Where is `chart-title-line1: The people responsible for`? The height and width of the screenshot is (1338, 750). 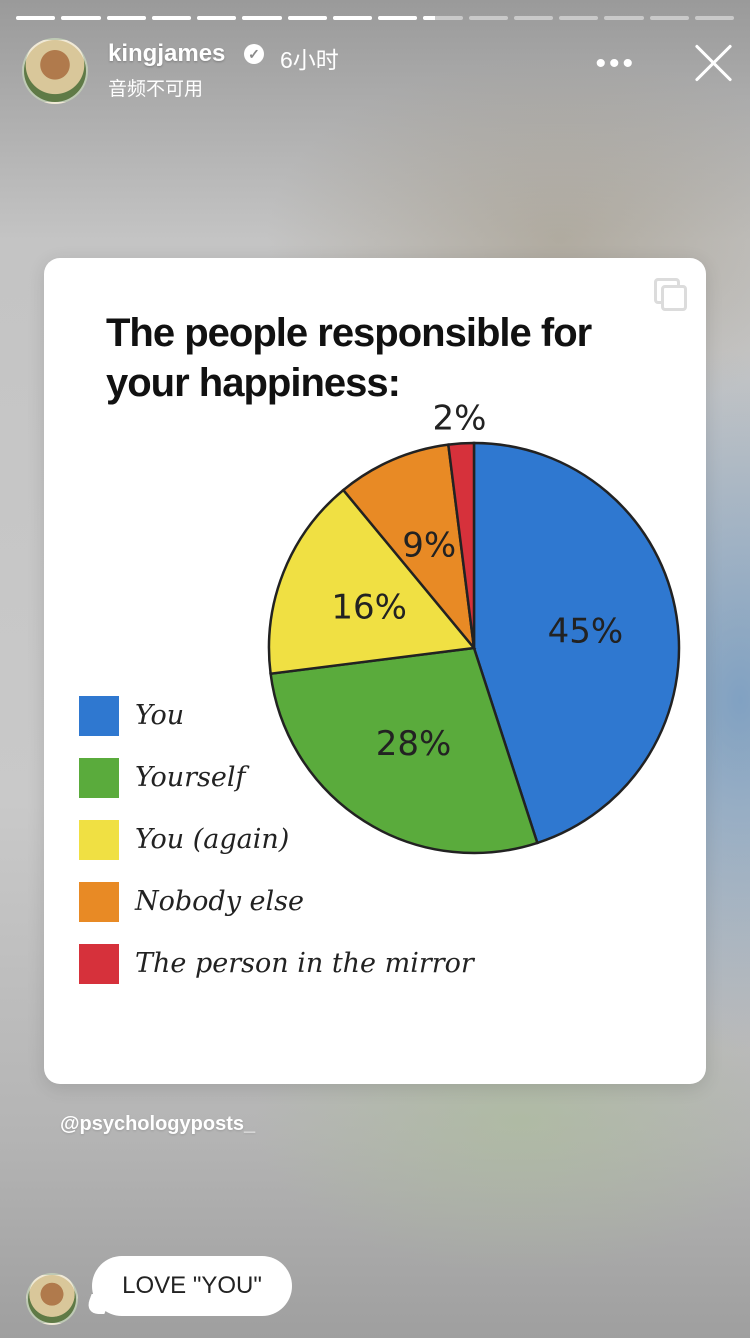 chart-title-line1: The people responsible for is located at coordinates (349, 333).